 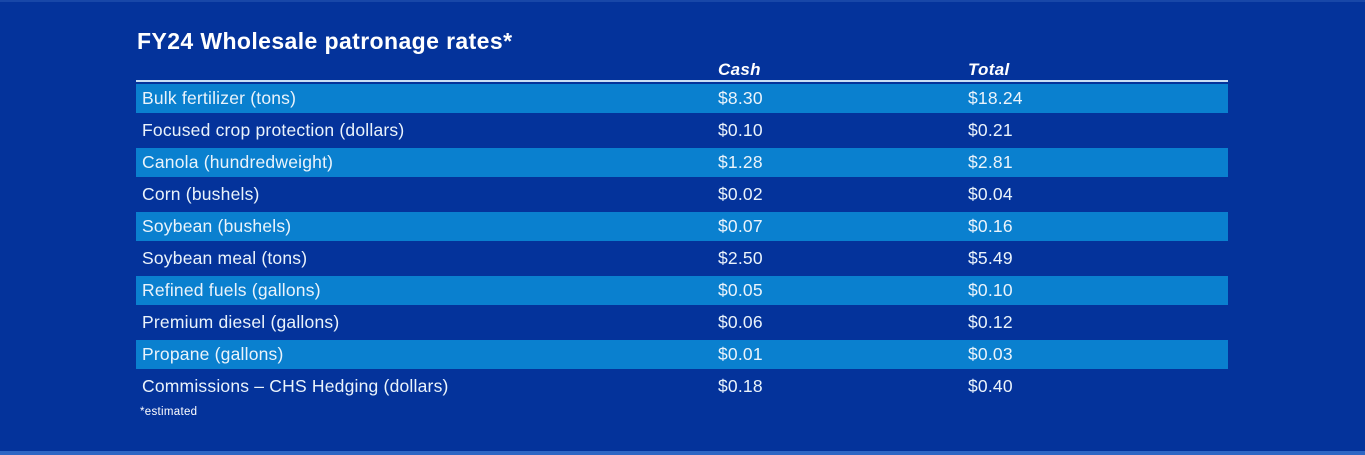 What do you see at coordinates (740, 194) in the screenshot?
I see `cash-value: $0.02` at bounding box center [740, 194].